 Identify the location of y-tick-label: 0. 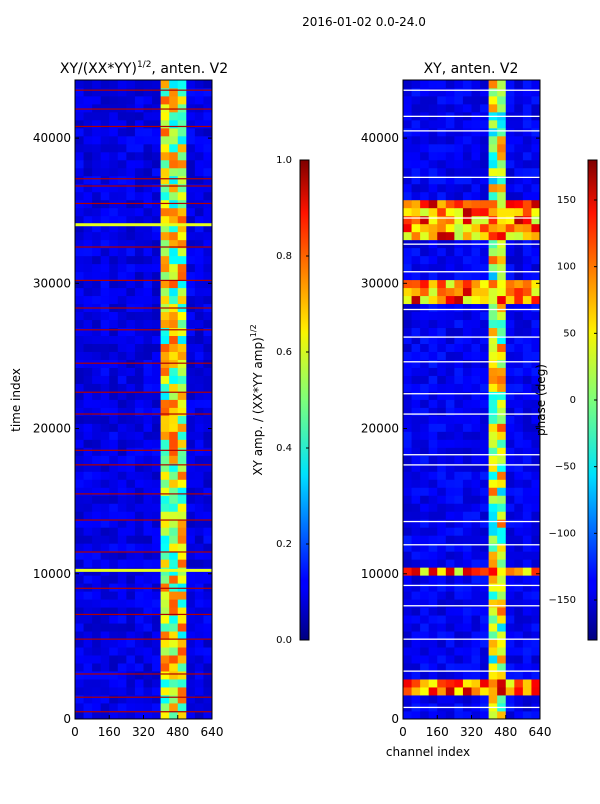
(67, 719).